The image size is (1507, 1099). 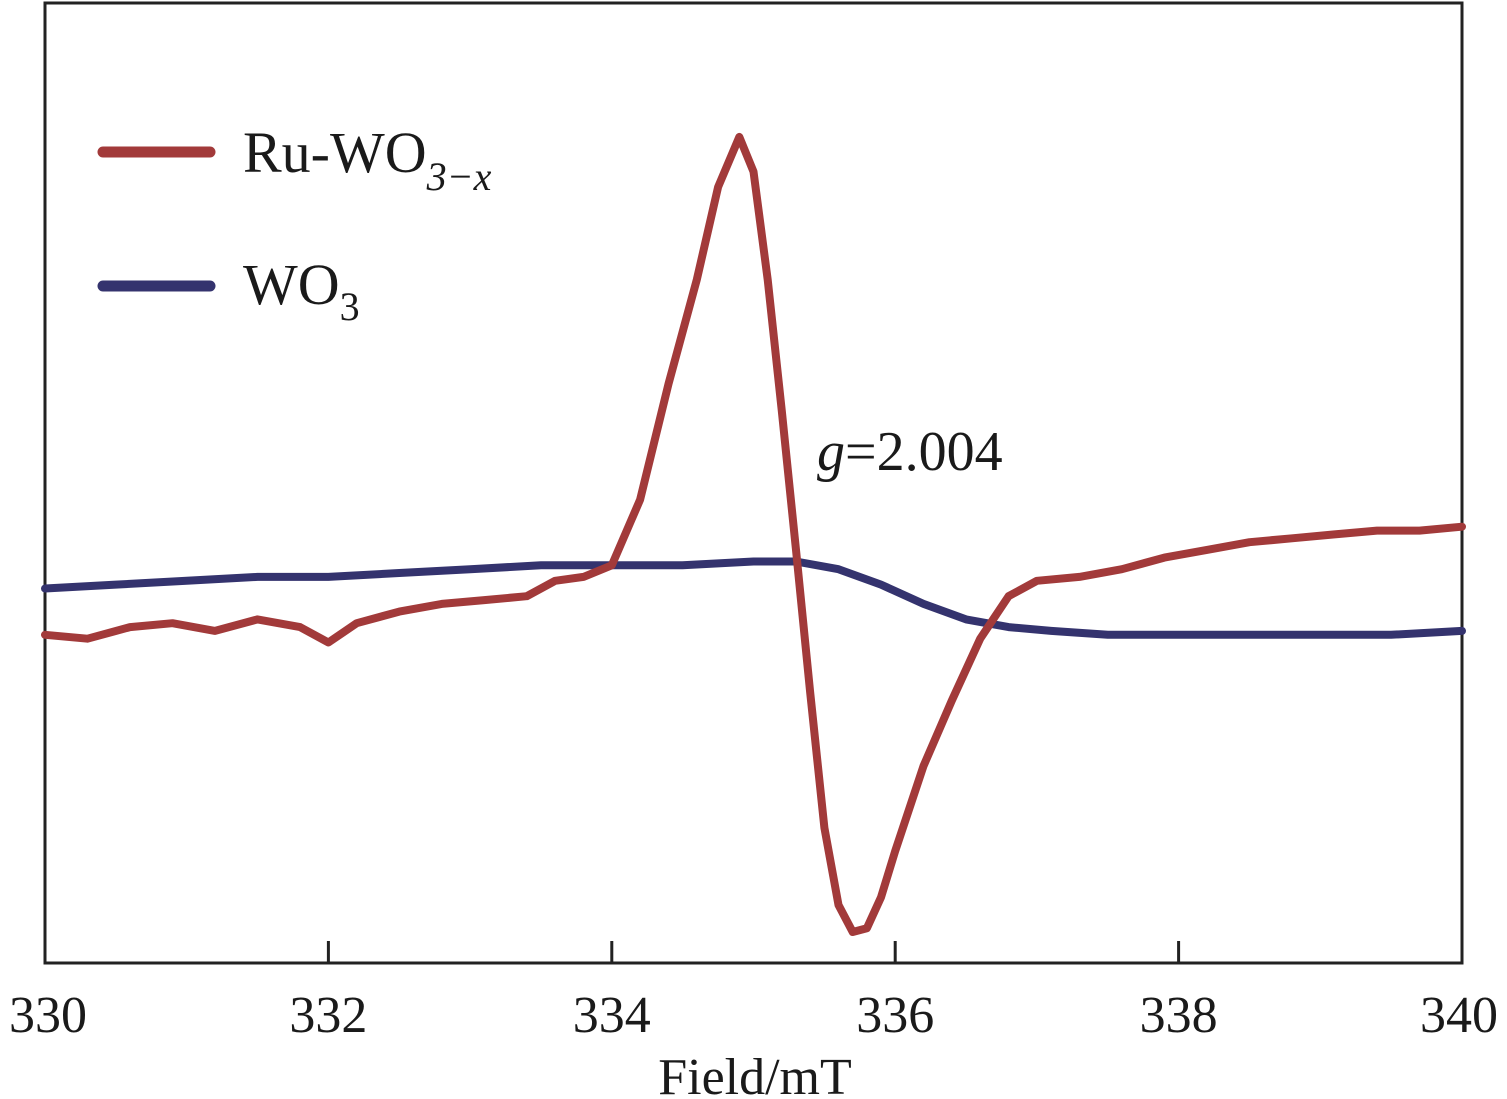 I want to click on x-tick-label-334: 334, so click(x=612, y=1015).